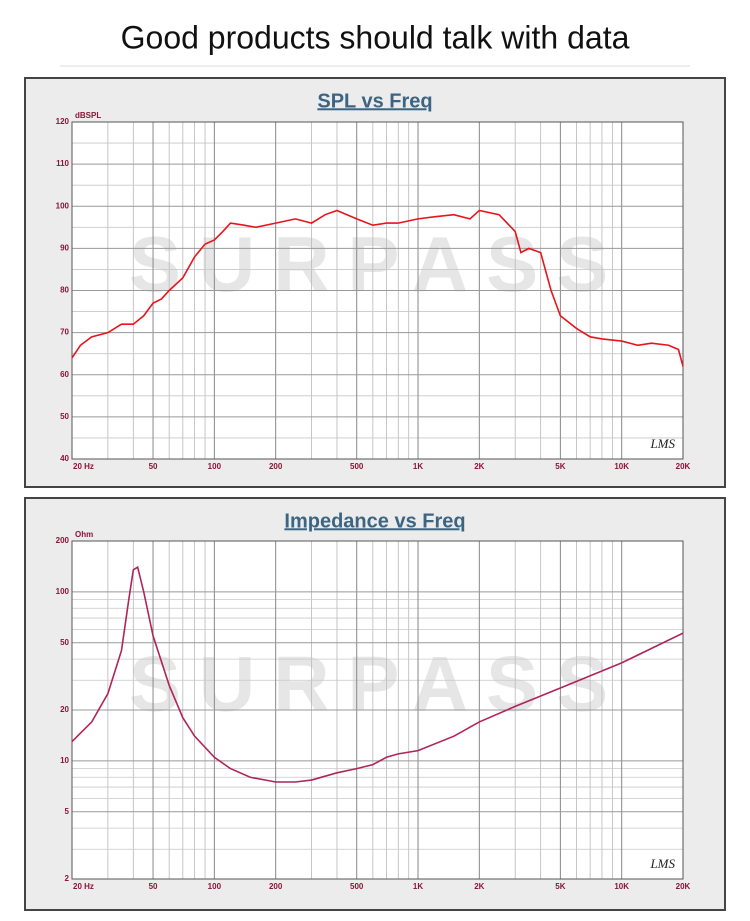 Image resolution: width=750 pixels, height=921 pixels. What do you see at coordinates (63, 121) in the screenshot?
I see `y-tick-label: 120` at bounding box center [63, 121].